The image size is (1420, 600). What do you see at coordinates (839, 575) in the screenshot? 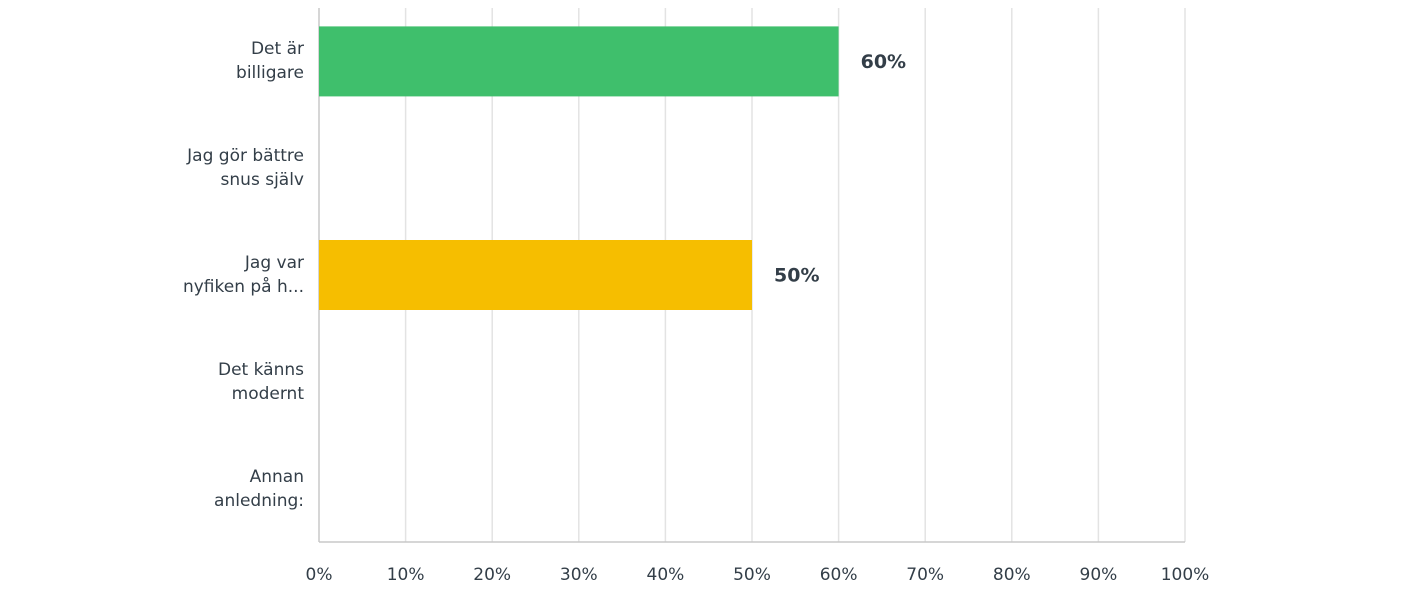
I see `x-tick-label: 60%` at bounding box center [839, 575].